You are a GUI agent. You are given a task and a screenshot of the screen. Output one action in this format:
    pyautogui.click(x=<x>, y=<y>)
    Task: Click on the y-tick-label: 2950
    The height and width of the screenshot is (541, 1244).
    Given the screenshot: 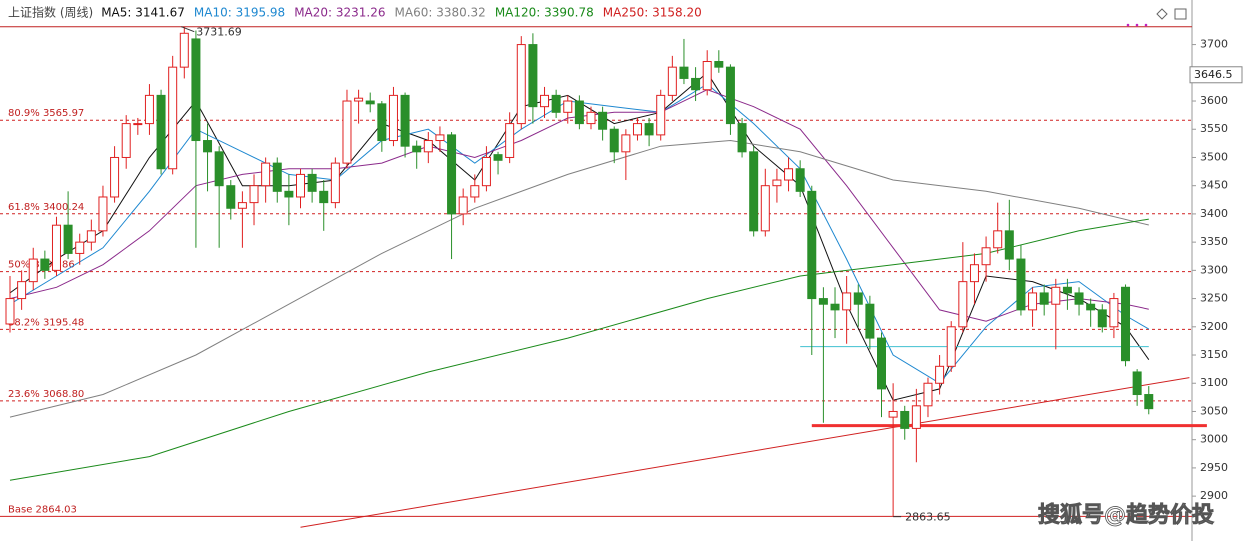 What is the action you would take?
    pyautogui.click(x=1214, y=467)
    